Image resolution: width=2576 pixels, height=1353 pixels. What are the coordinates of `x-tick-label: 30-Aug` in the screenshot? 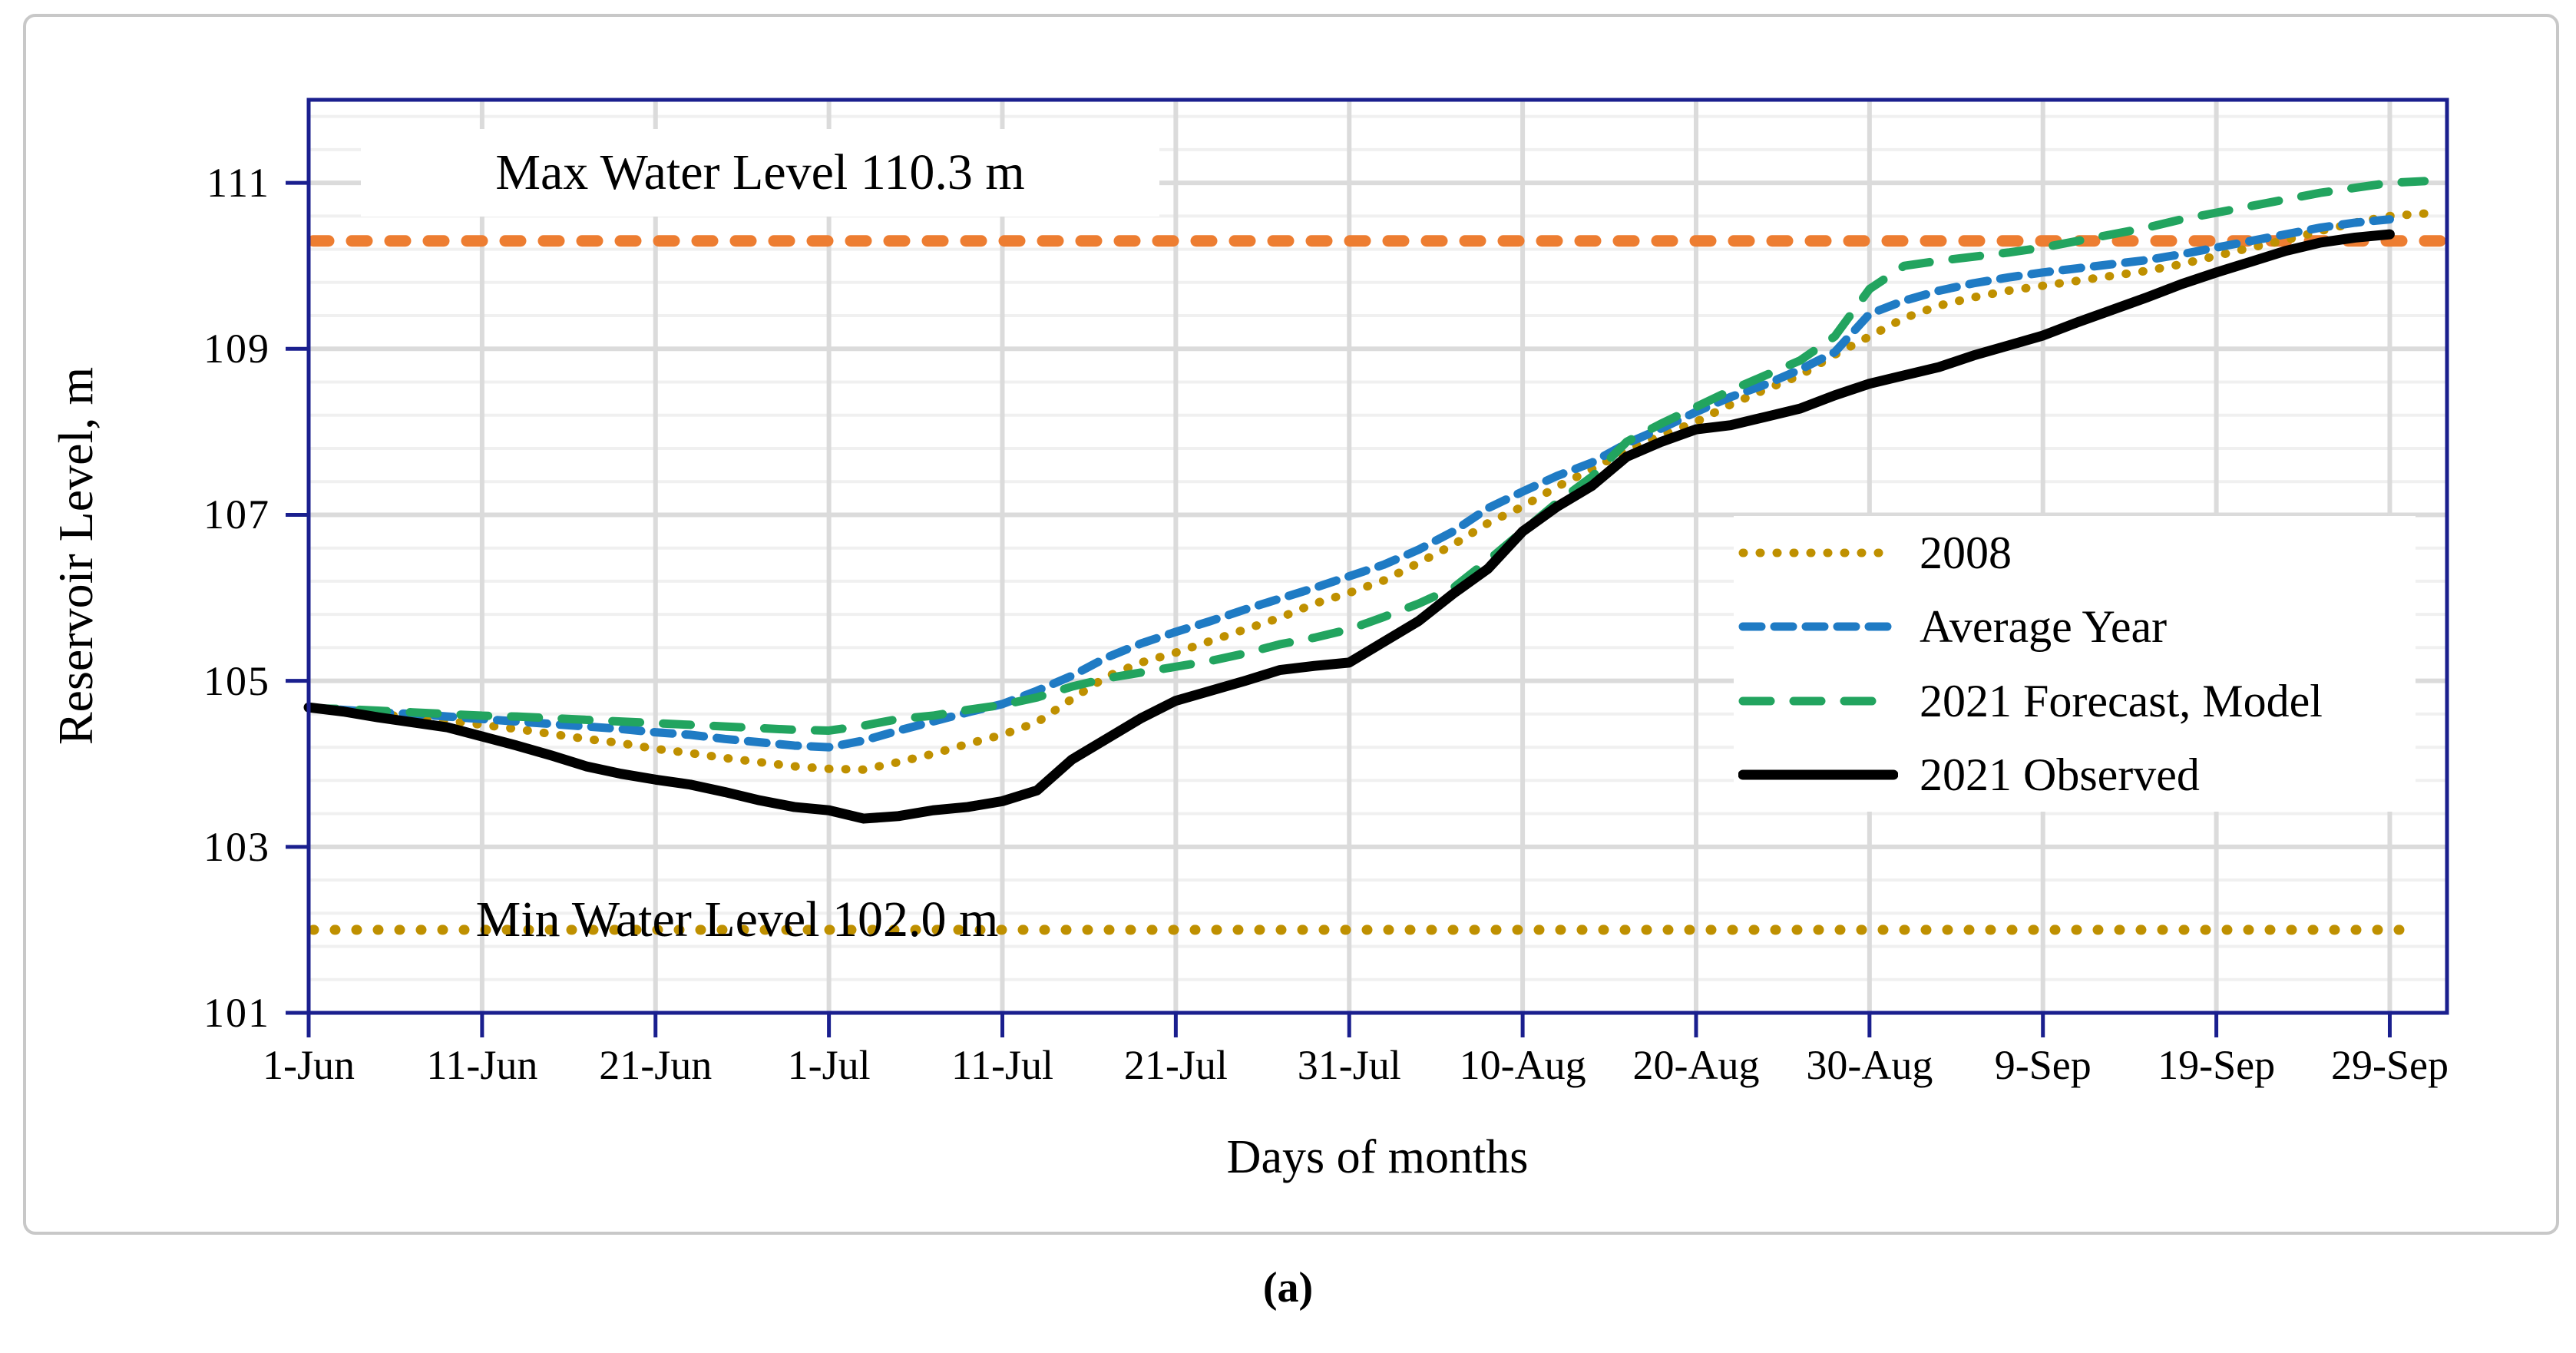 It's located at (1869, 1065).